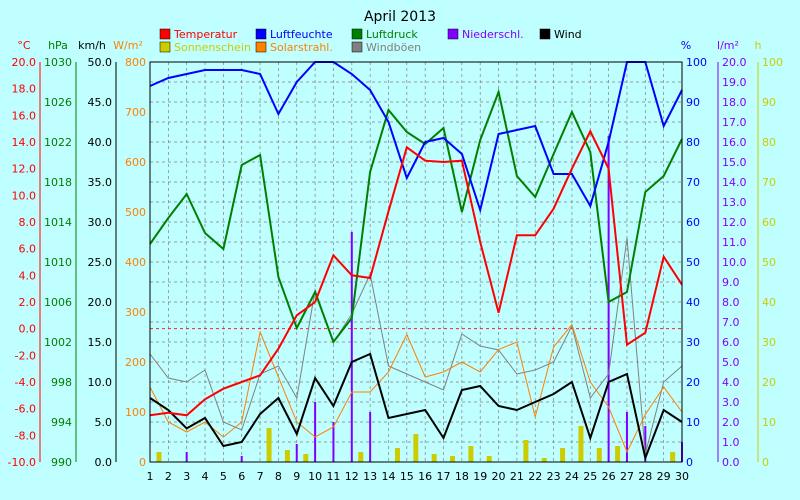 The height and width of the screenshot is (500, 800). I want to click on y-tick-label: 100, so click(696, 62).